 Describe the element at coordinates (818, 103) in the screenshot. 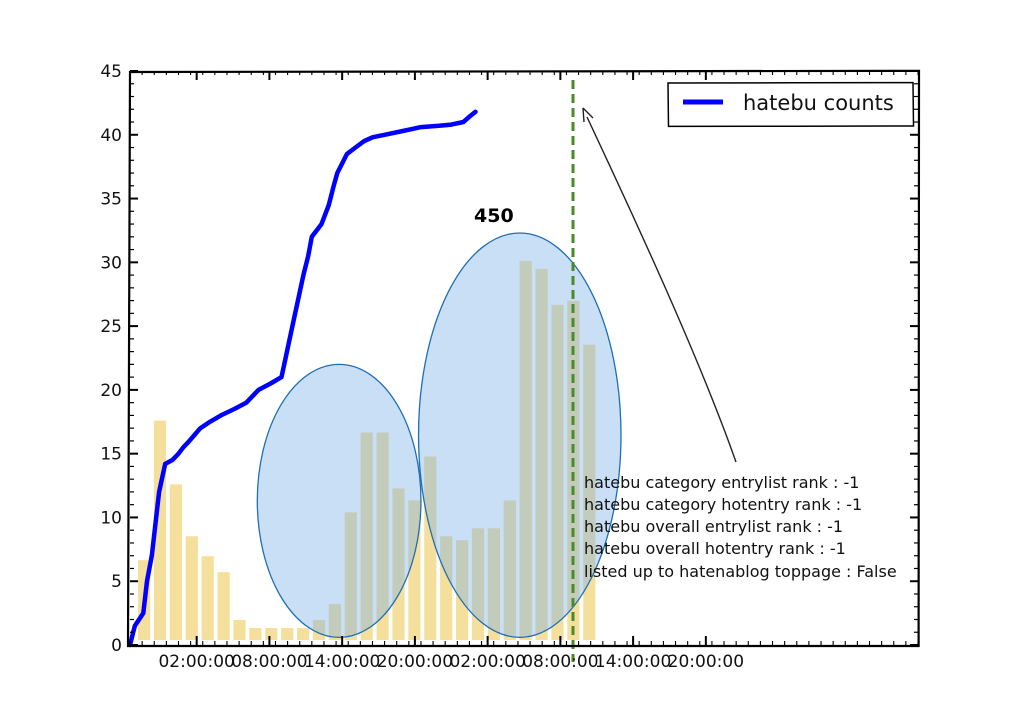

I see `legend-label: hatebu counts` at that location.